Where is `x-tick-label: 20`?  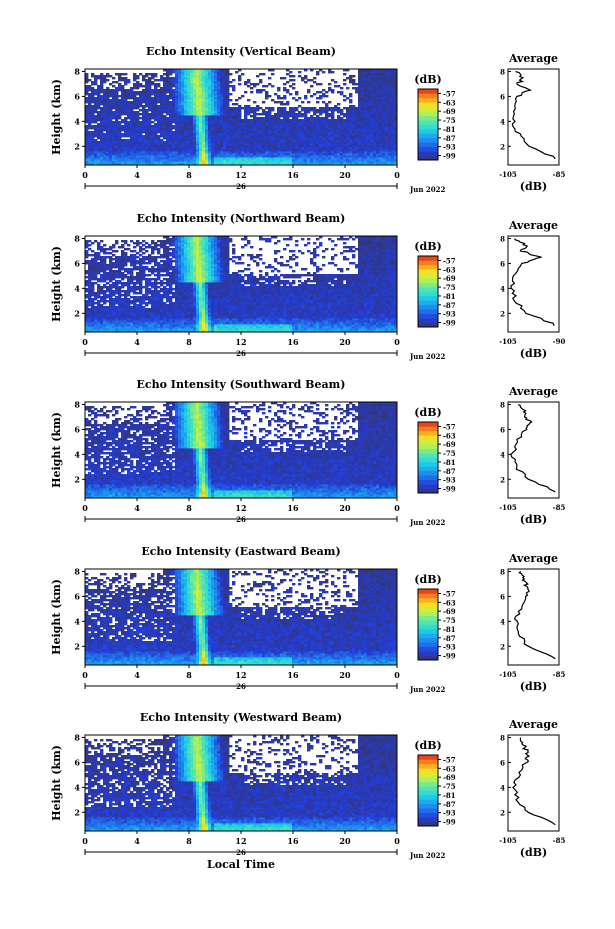 x-tick-label: 20 is located at coordinates (345, 175).